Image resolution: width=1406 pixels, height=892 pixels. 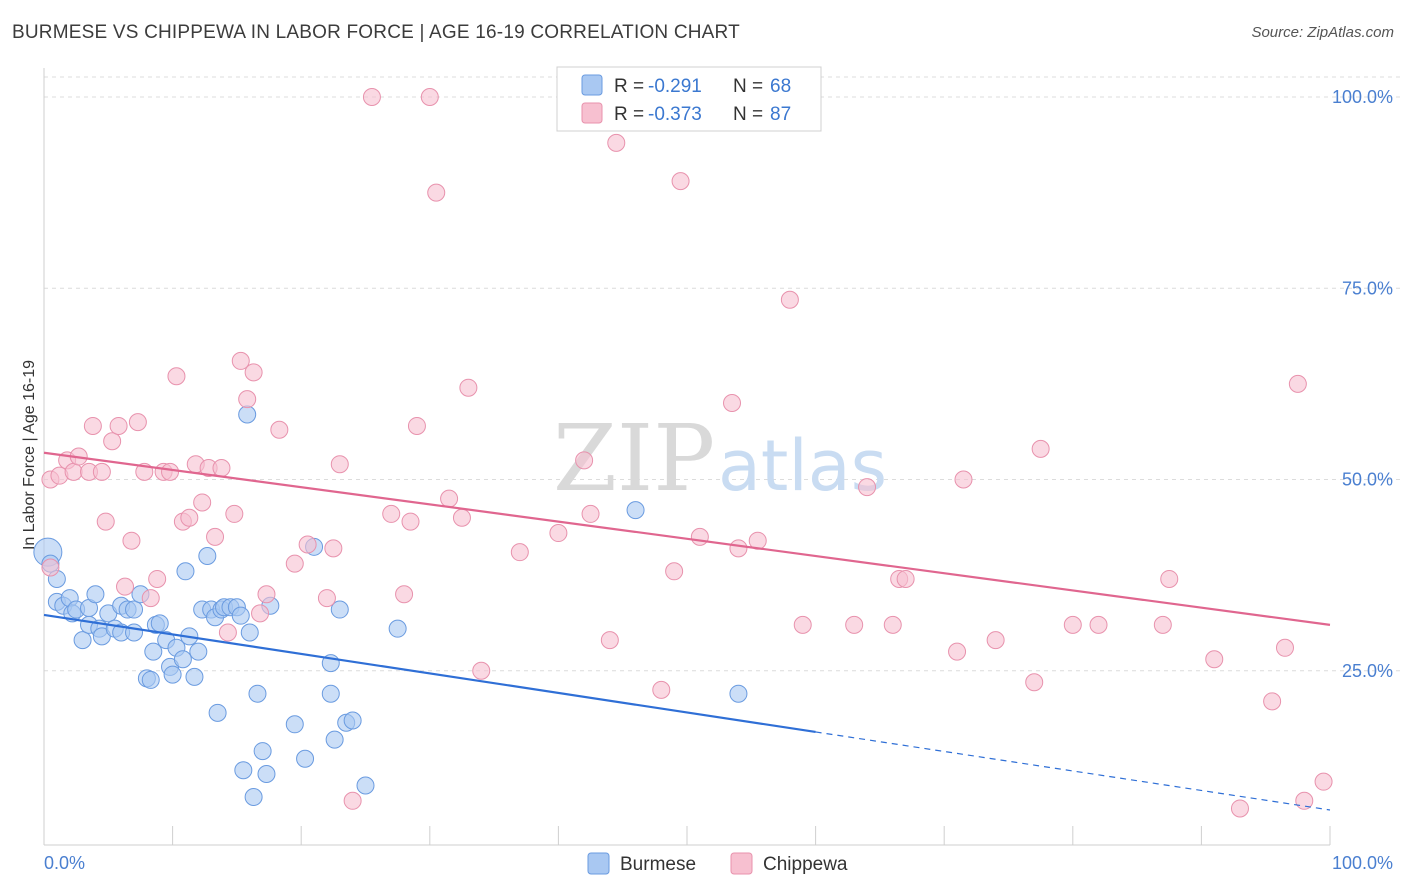 What do you see at coordinates (429, 673) in the screenshot?
I see `burmese-trend-line` at bounding box center [429, 673].